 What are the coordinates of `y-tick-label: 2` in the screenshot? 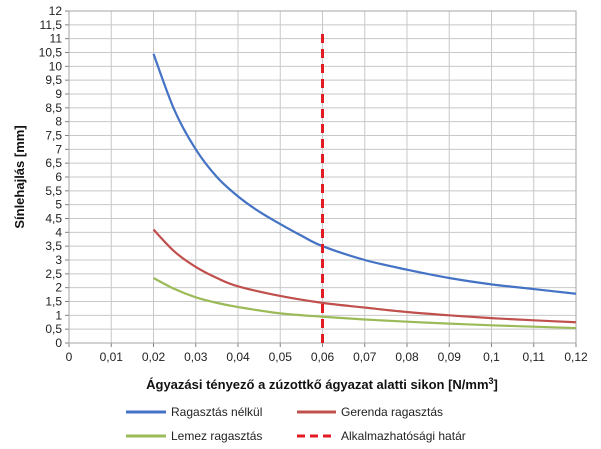 It's located at (58, 288).